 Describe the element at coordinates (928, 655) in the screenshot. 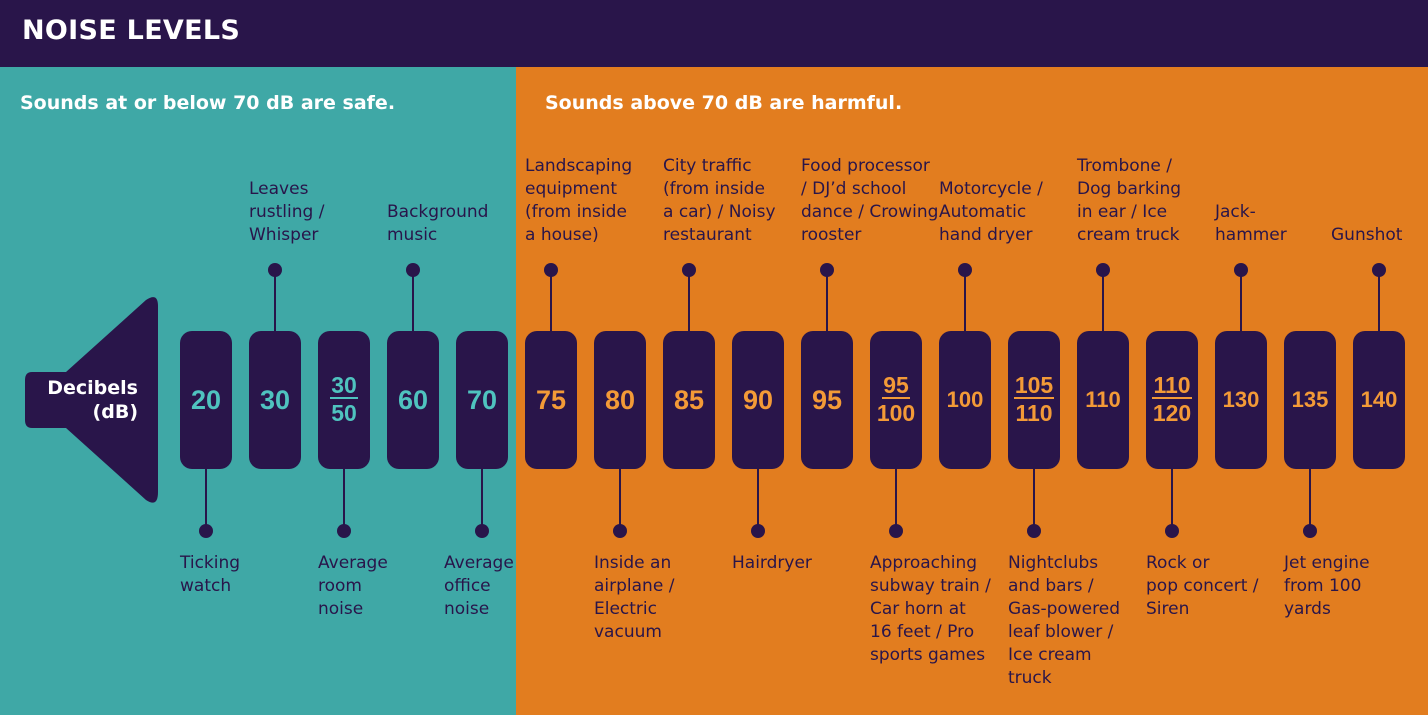

I see `sound-example-line: sports games` at that location.